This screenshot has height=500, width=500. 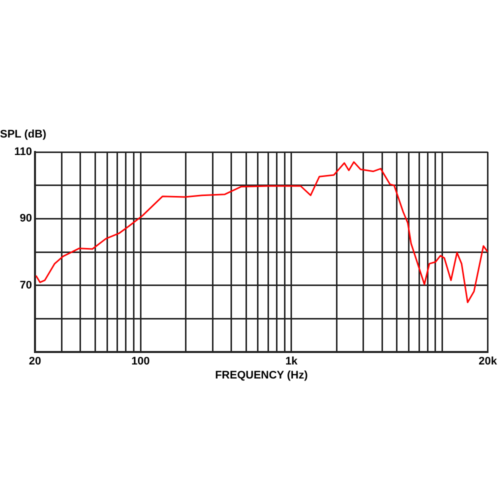 I want to click on x-tick-label: 100, so click(x=140, y=362).